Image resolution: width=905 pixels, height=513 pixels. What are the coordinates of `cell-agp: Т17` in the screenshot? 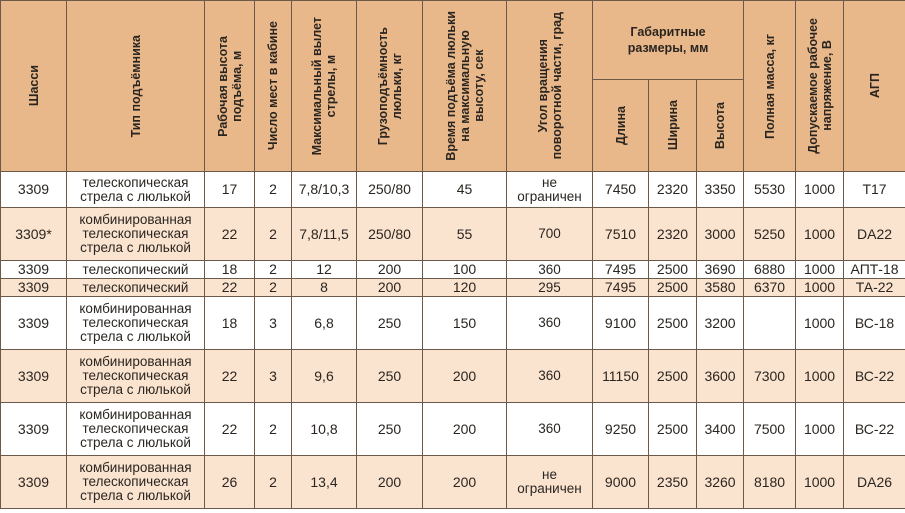 It's located at (874, 189).